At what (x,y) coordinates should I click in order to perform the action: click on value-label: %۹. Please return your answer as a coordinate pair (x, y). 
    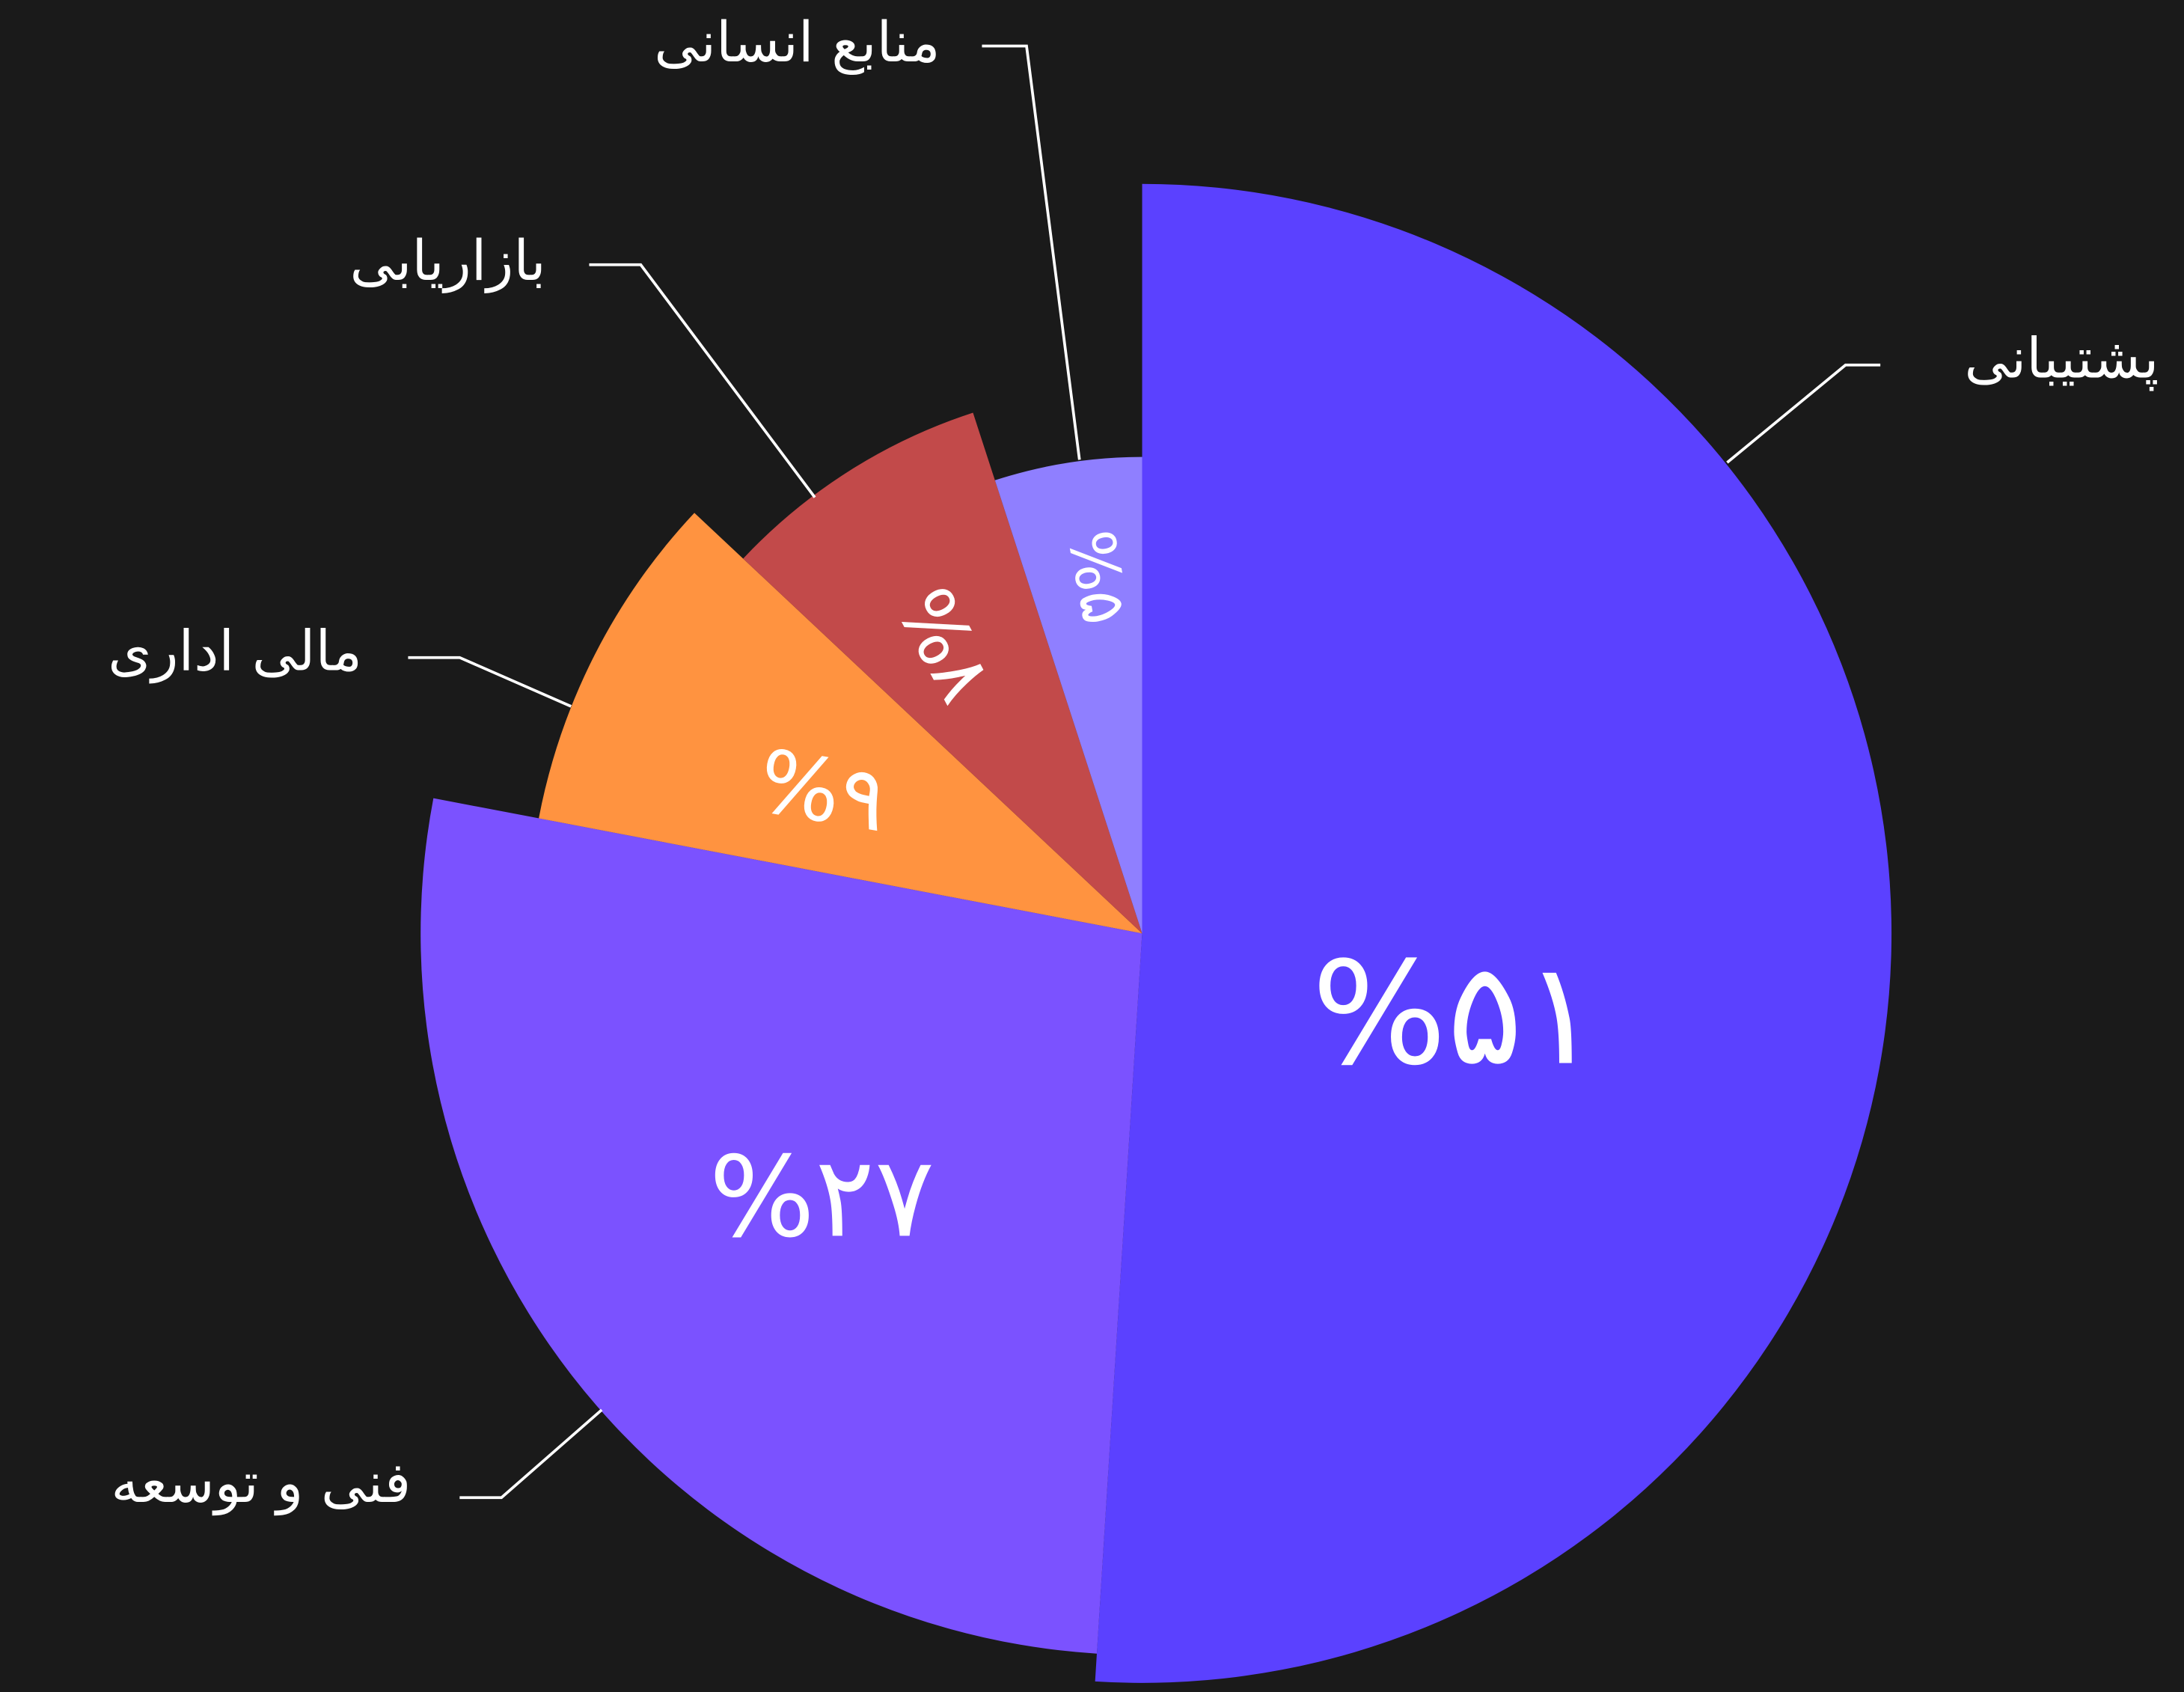
    Looking at the image, I should click on (822, 791).